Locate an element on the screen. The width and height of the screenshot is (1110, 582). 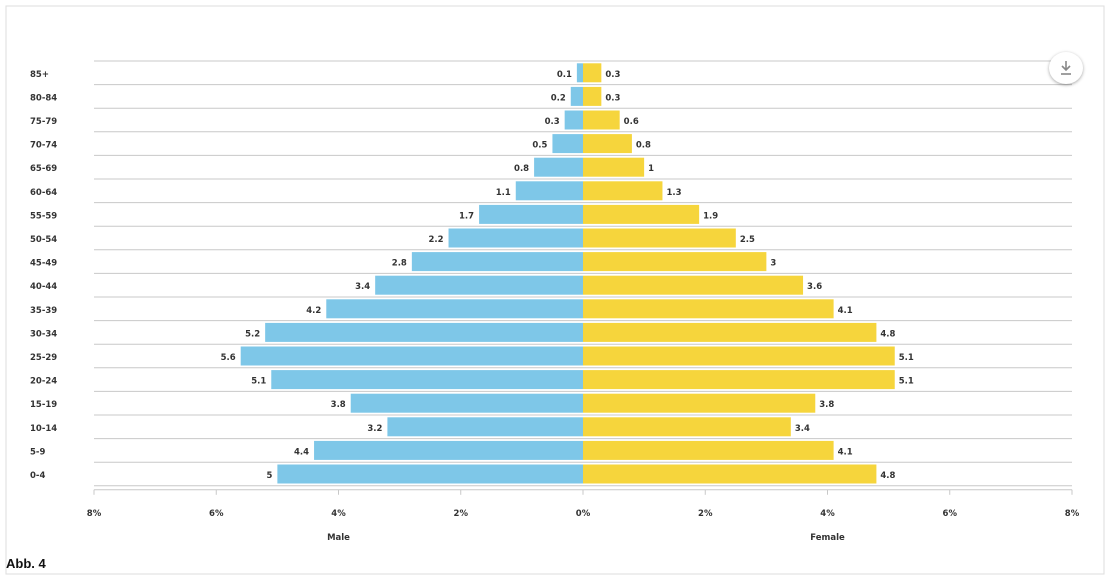
x-tick-label: 6% is located at coordinates (950, 514).